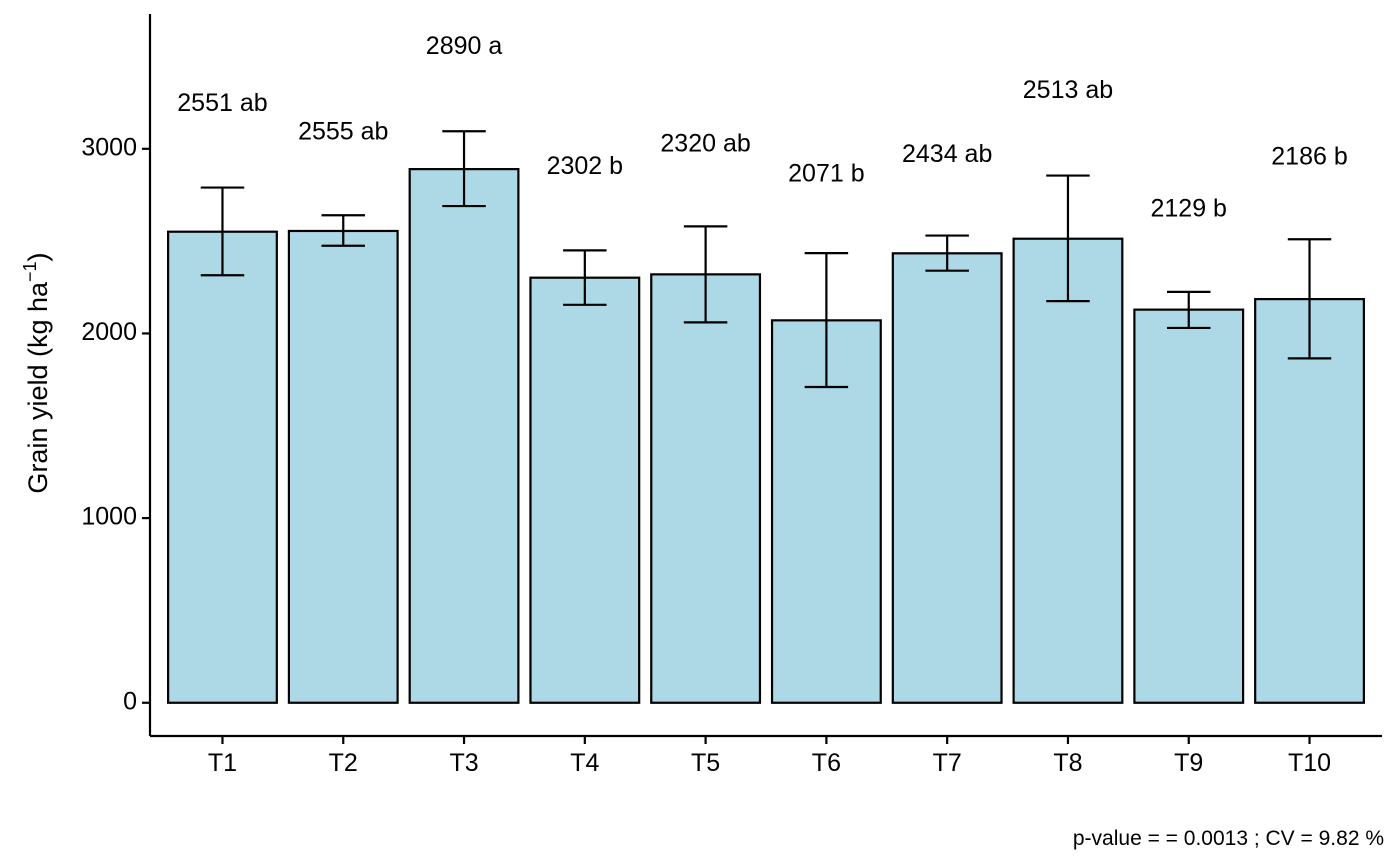 The image size is (1400, 866). What do you see at coordinates (1067, 763) in the screenshot?
I see `x-tick-label-t8: T8` at bounding box center [1067, 763].